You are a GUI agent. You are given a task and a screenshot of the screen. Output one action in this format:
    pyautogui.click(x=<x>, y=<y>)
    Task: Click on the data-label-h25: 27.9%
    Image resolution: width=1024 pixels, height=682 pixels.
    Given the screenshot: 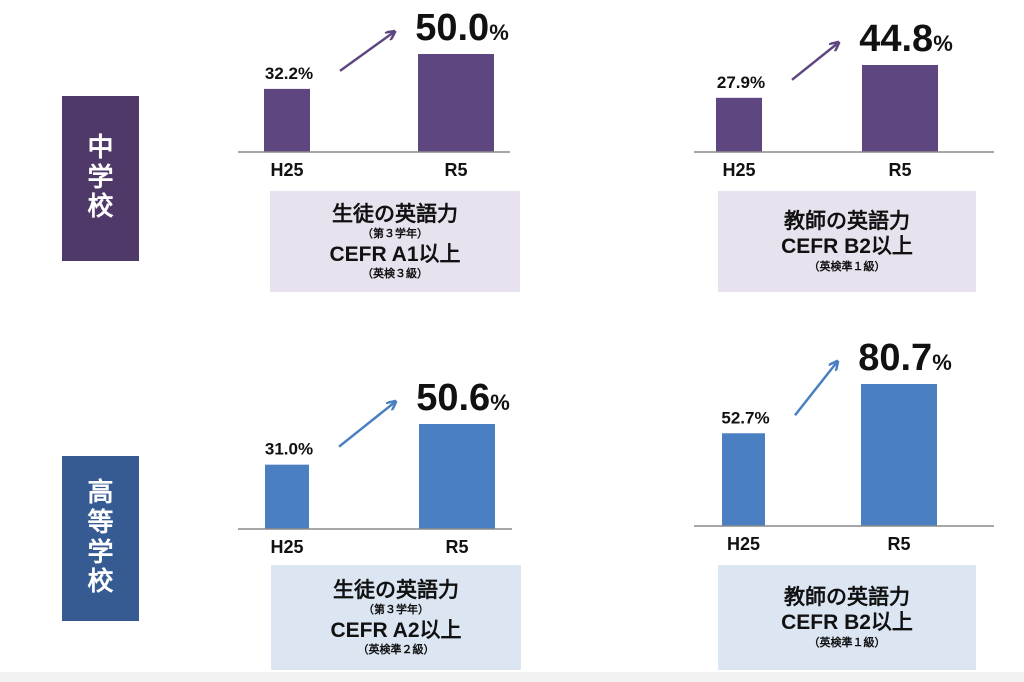 What is the action you would take?
    pyautogui.click(x=741, y=82)
    